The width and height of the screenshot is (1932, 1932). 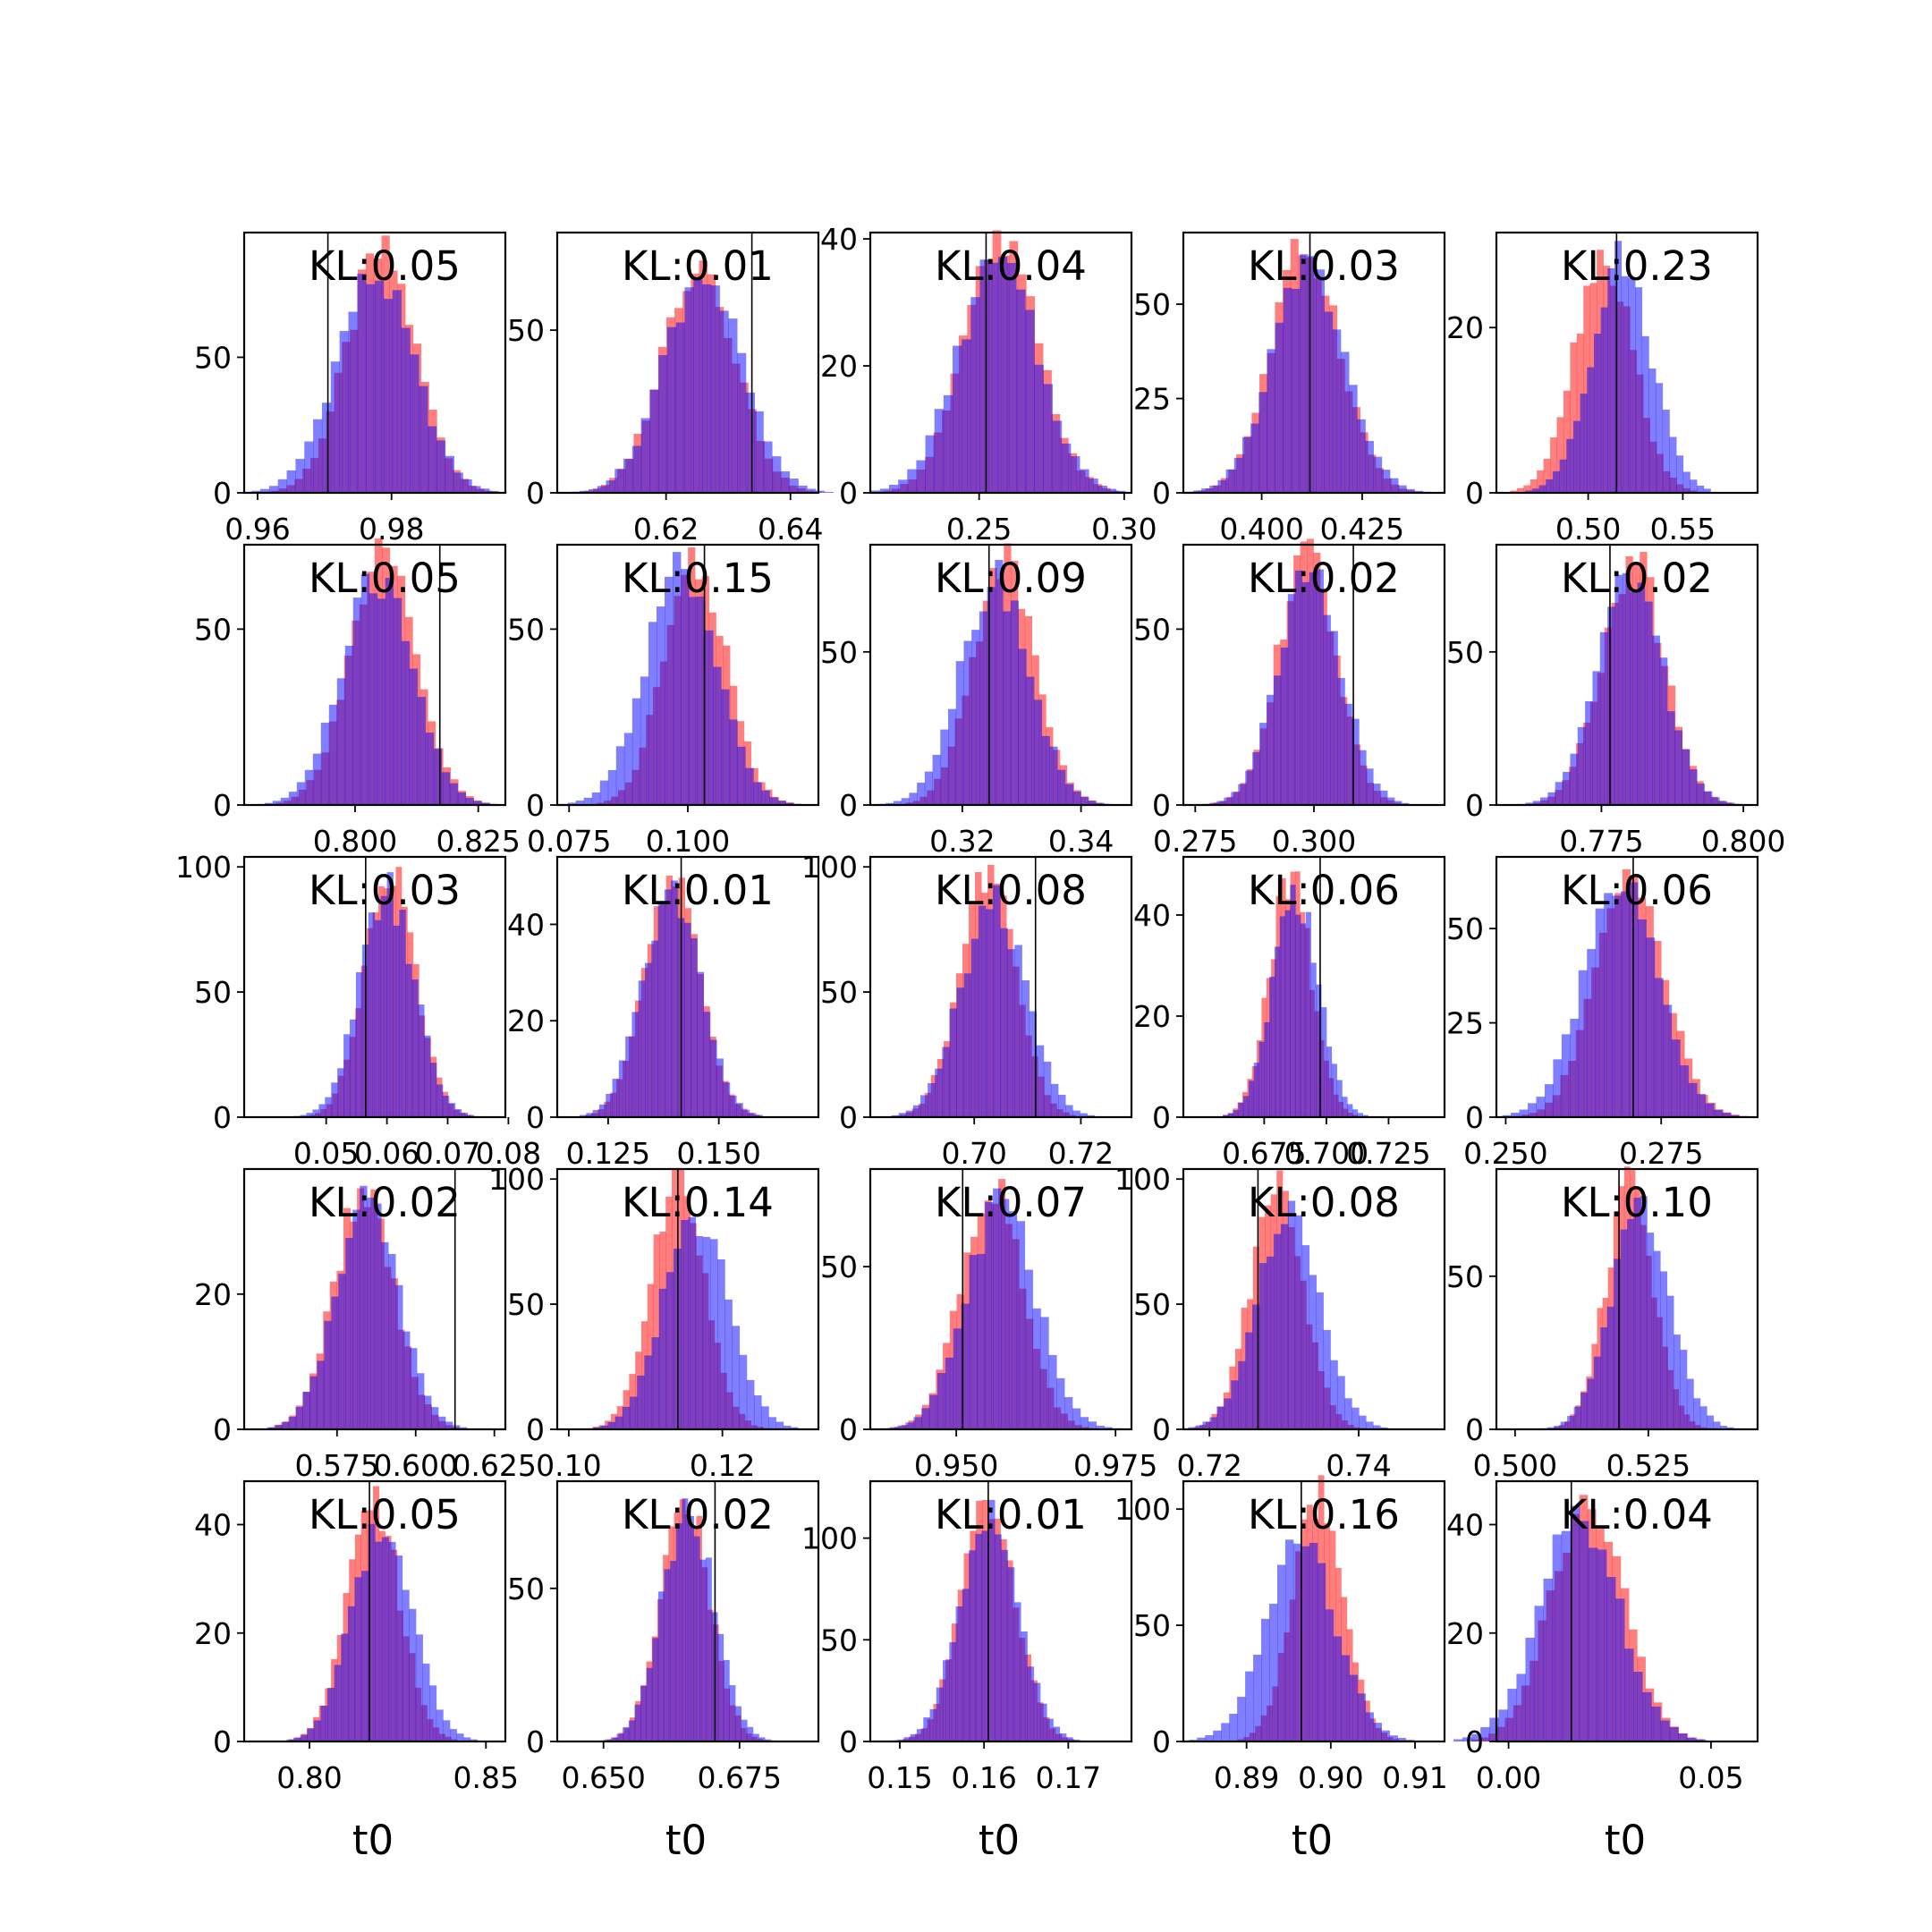 I want to click on y-tick-label: 100, so click(x=1142, y=1509).